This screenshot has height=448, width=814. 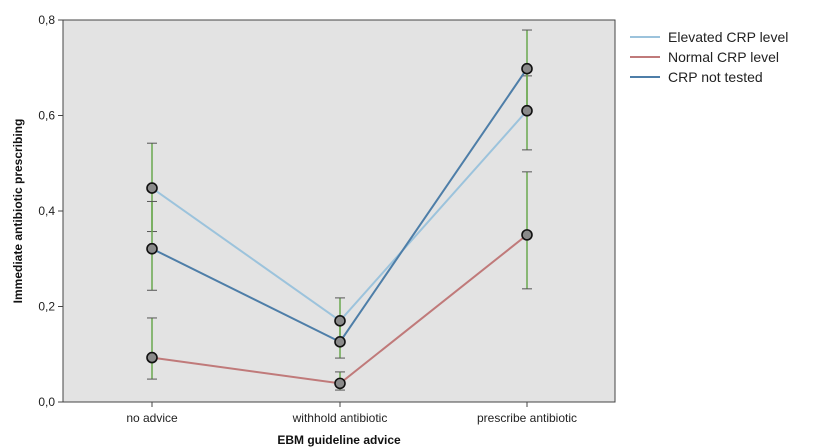 I want to click on legend-label: Normal CRP level, so click(x=723, y=57).